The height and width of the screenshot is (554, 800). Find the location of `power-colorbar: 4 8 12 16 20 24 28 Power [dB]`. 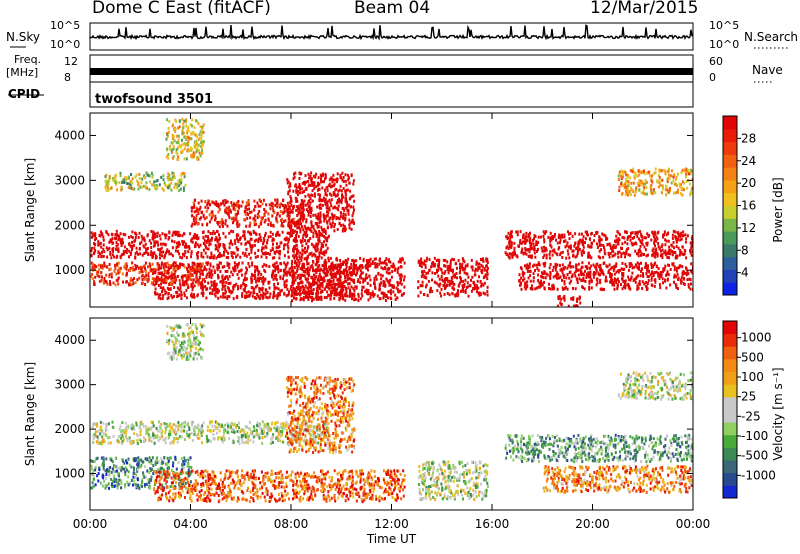

power-colorbar: 4 8 12 16 20 24 28 Power [dB] is located at coordinates (753, 205).